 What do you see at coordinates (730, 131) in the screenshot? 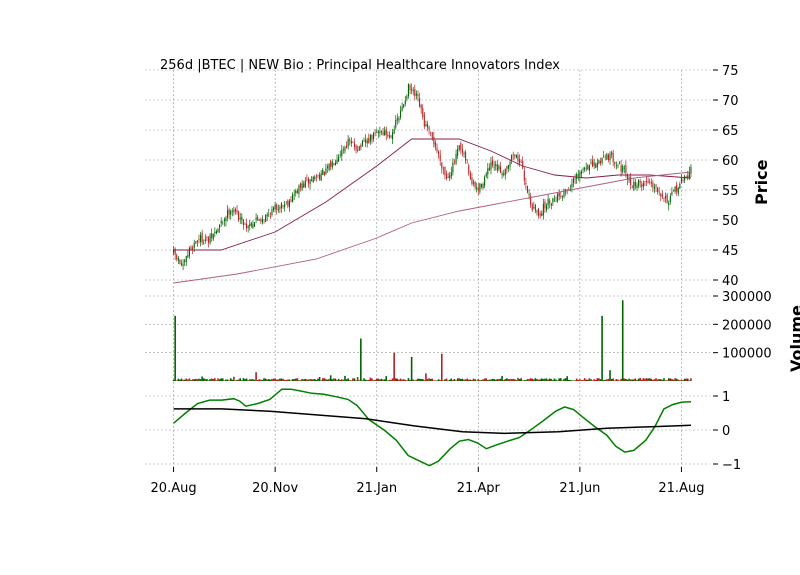
I see `price-tick-label: 65` at bounding box center [730, 131].